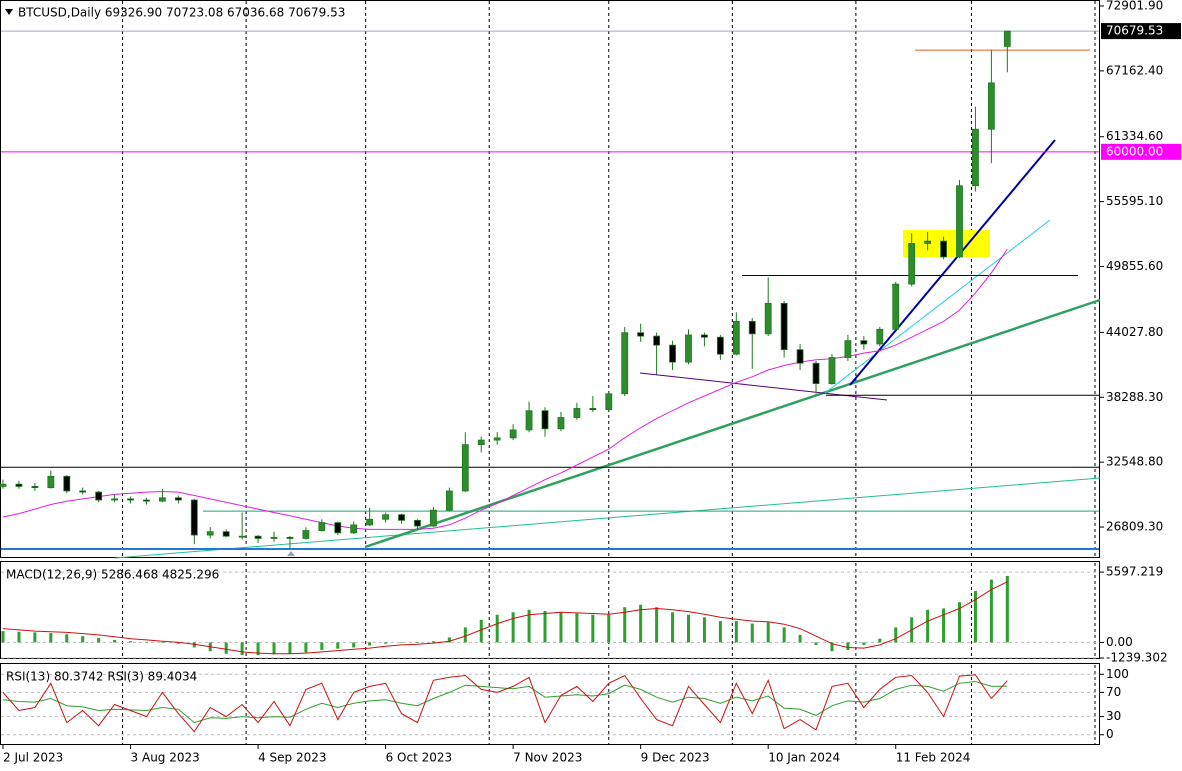 The image size is (1182, 771). Describe the element at coordinates (505, 702) in the screenshot. I see `rsi-line` at that location.